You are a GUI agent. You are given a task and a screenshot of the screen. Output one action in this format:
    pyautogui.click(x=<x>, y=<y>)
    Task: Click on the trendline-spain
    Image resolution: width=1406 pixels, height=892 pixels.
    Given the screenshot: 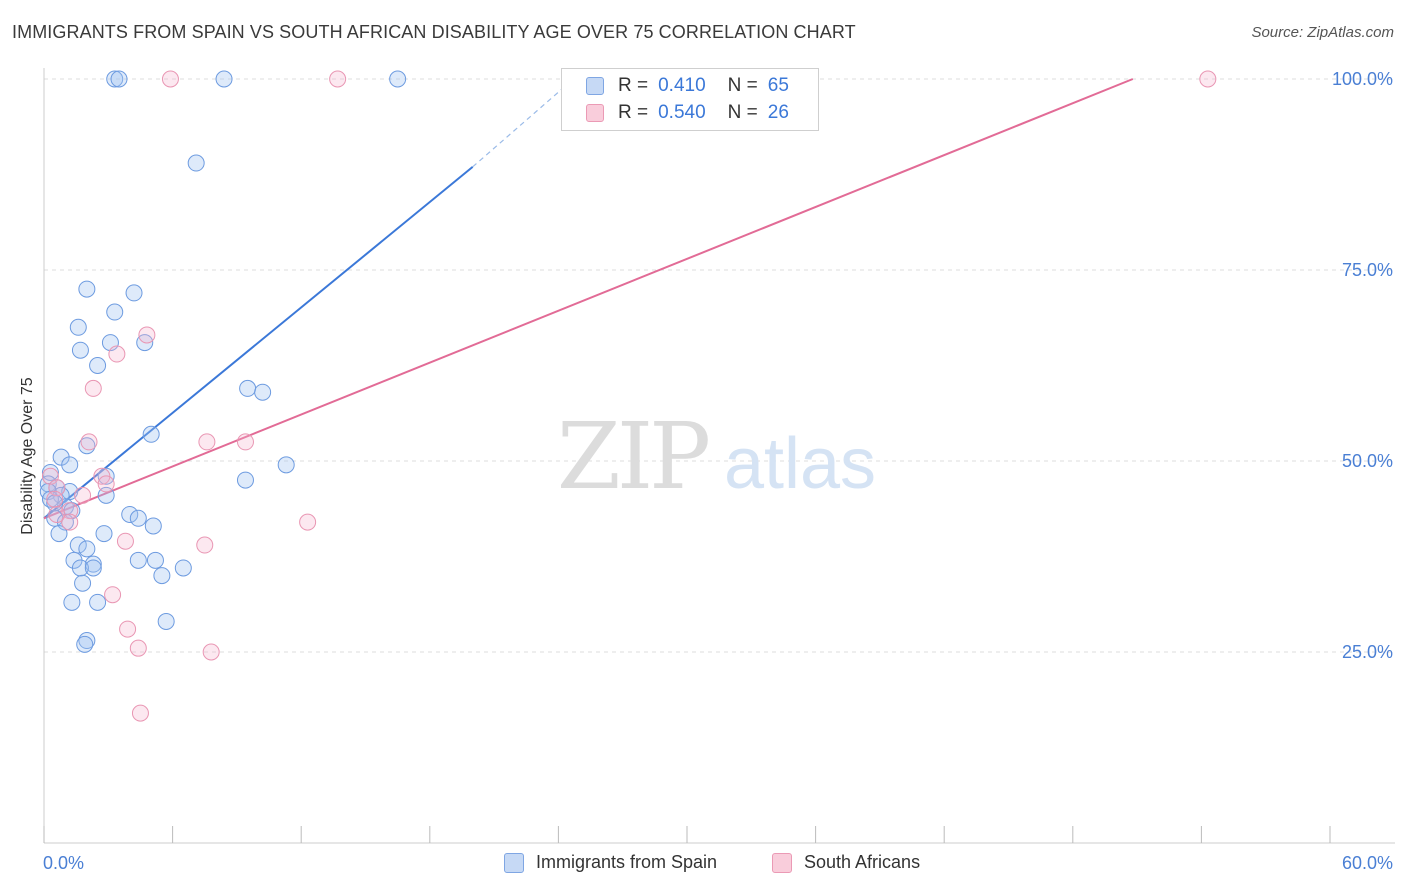 What is the action you would take?
    pyautogui.click(x=258, y=343)
    